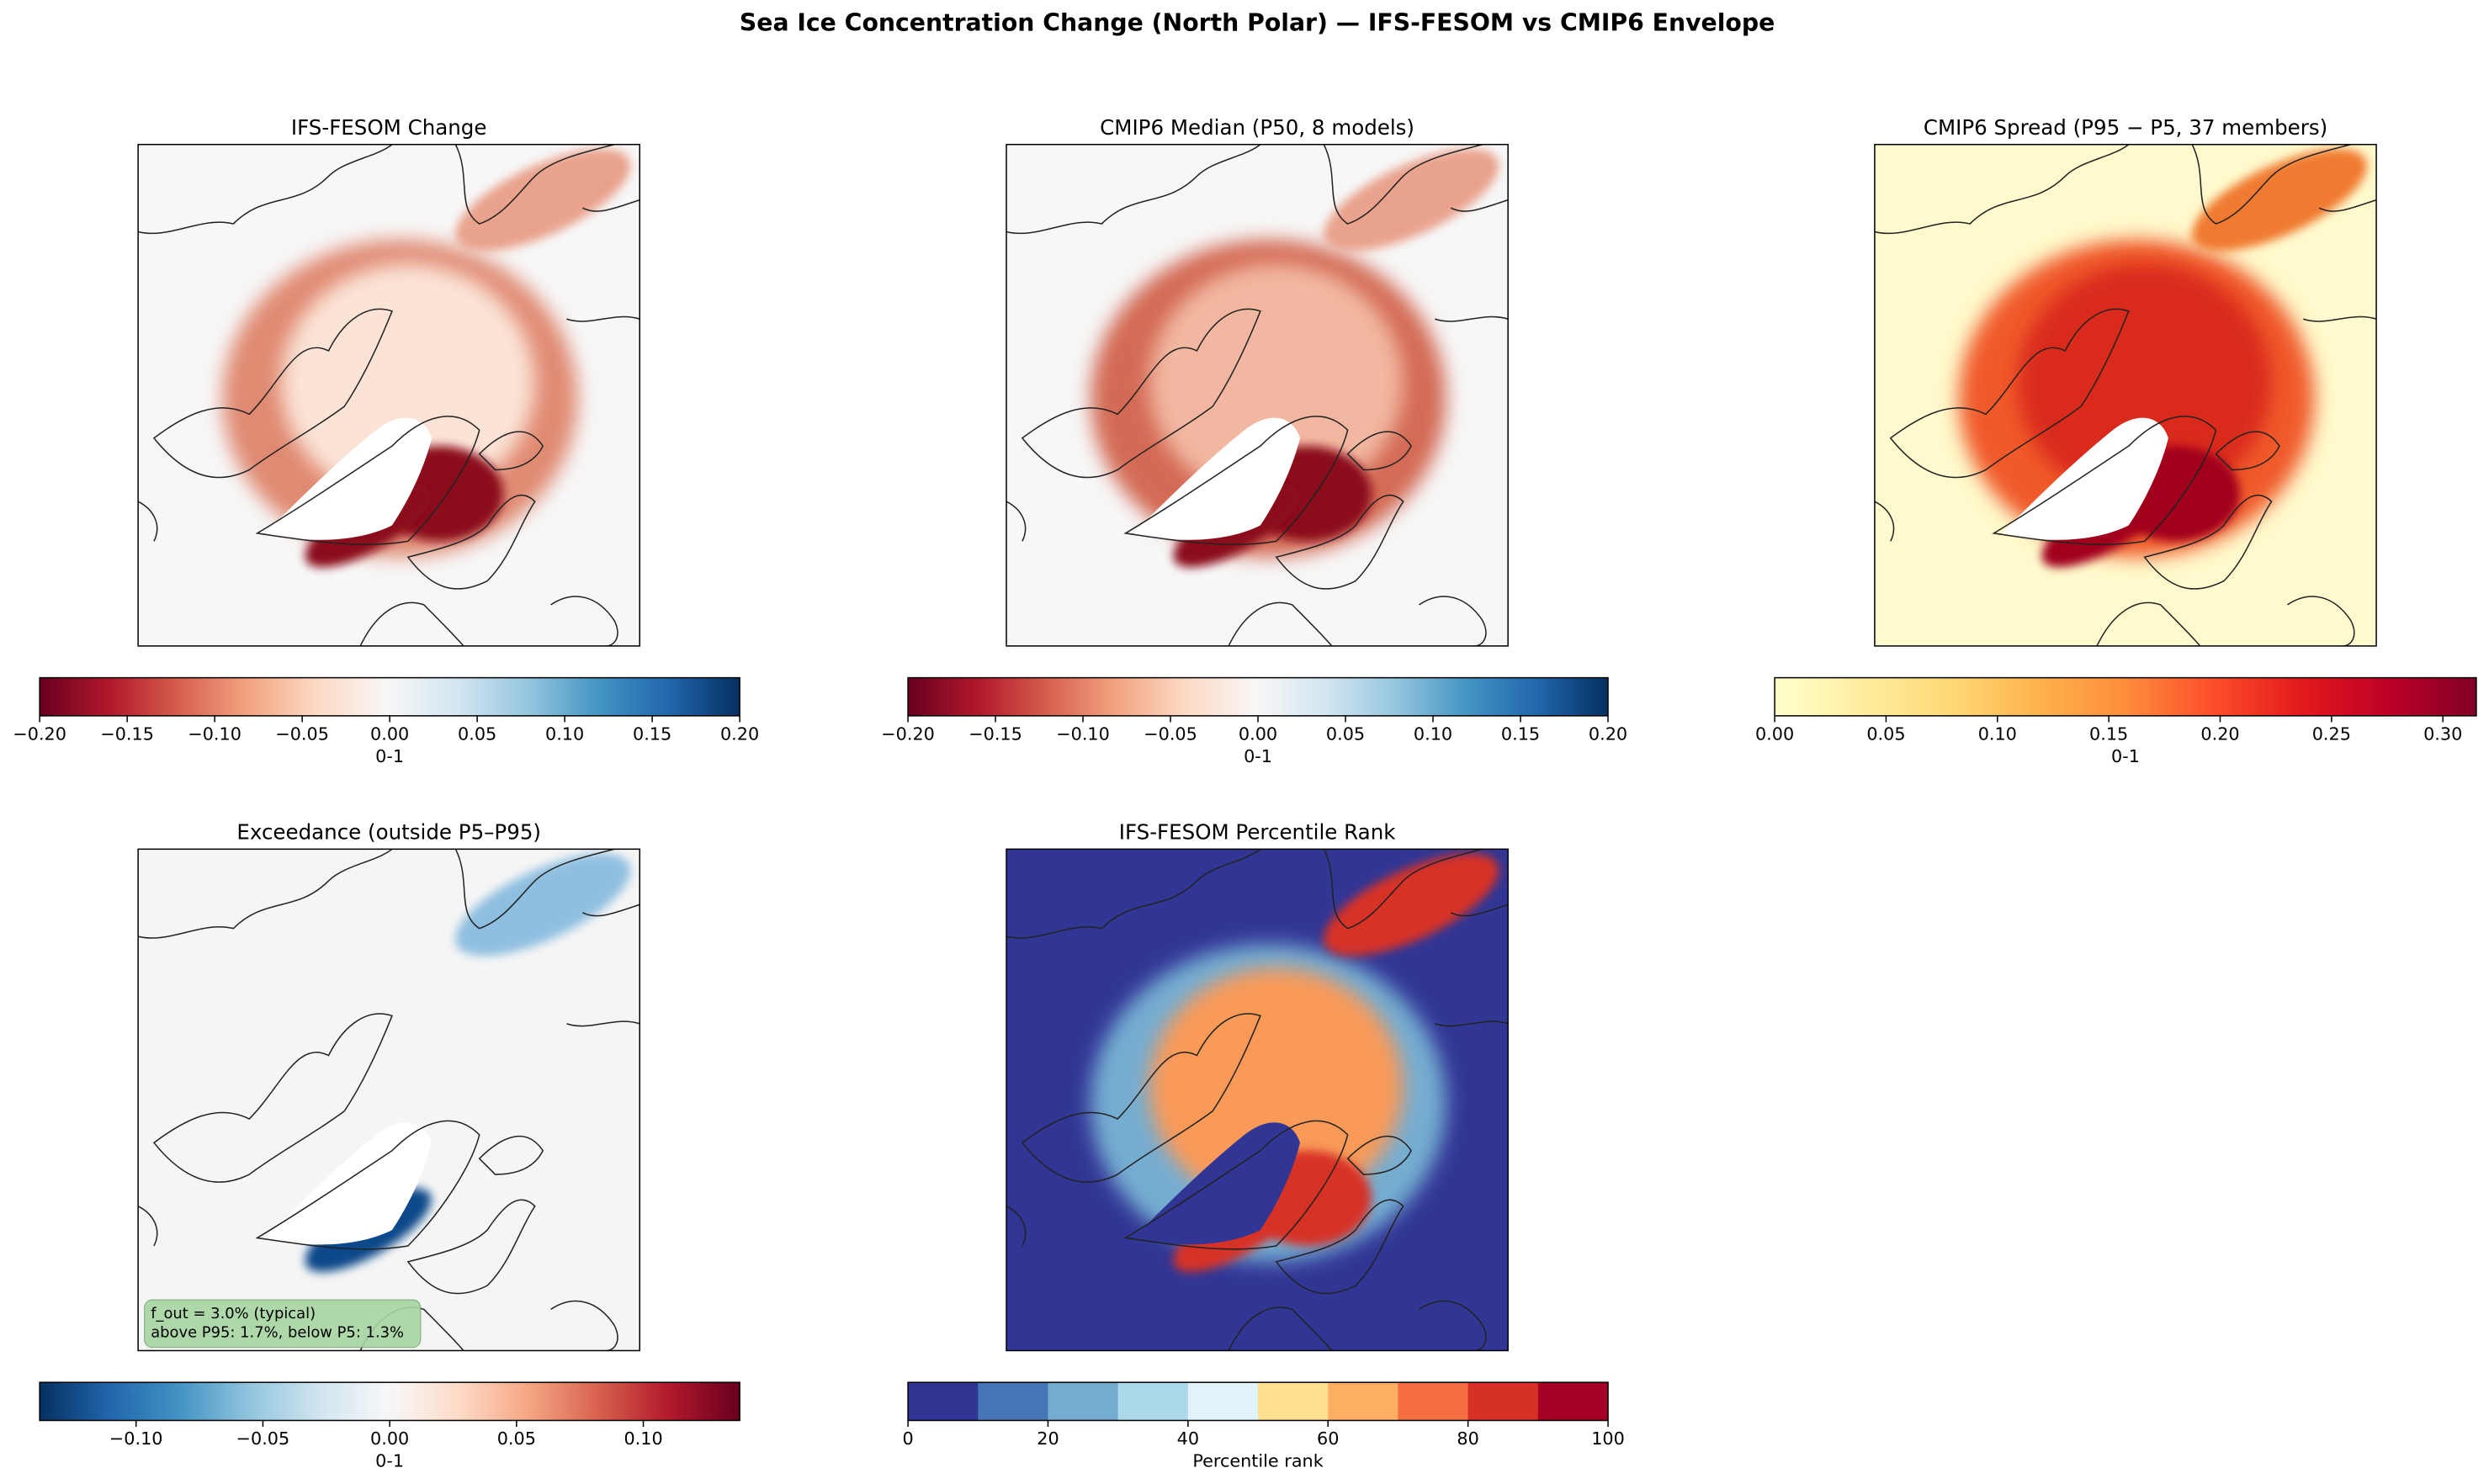 This screenshot has height=1484, width=2489. What do you see at coordinates (2442, 734) in the screenshot?
I see `colorbar-tick-label: 0.30` at bounding box center [2442, 734].